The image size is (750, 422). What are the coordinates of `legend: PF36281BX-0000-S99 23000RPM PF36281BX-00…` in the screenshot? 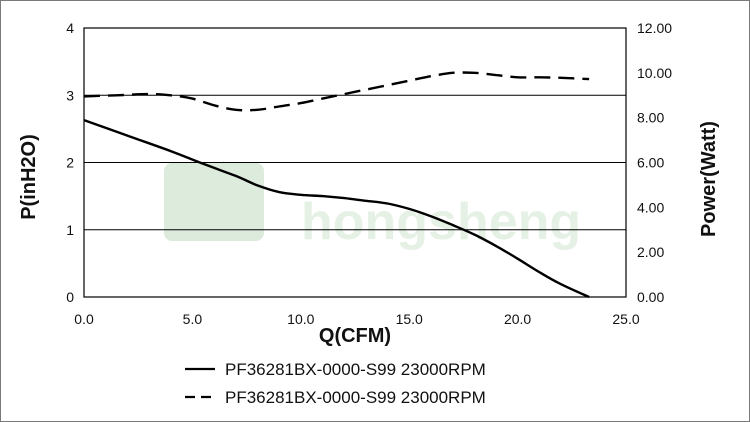 It's located at (335, 383).